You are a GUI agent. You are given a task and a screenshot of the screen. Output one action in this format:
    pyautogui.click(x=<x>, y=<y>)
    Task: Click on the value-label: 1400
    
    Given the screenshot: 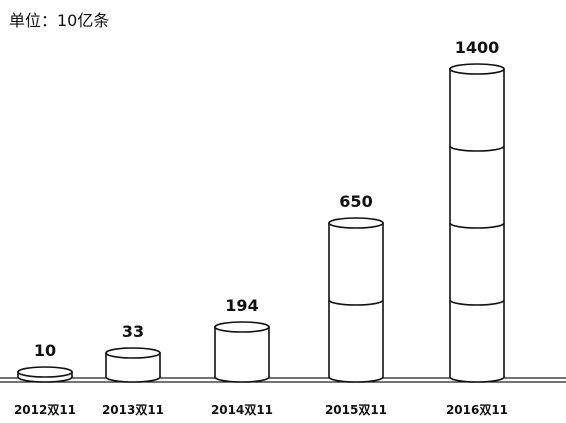 What is the action you would take?
    pyautogui.click(x=477, y=47)
    